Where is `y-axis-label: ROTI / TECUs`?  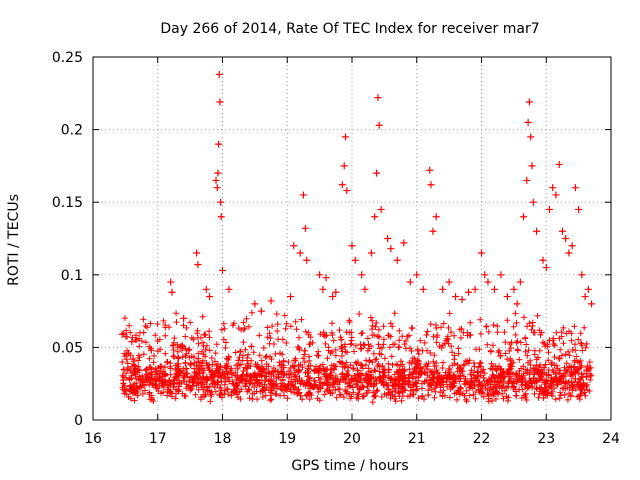
y-axis-label: ROTI / TECUs is located at coordinates (14, 240).